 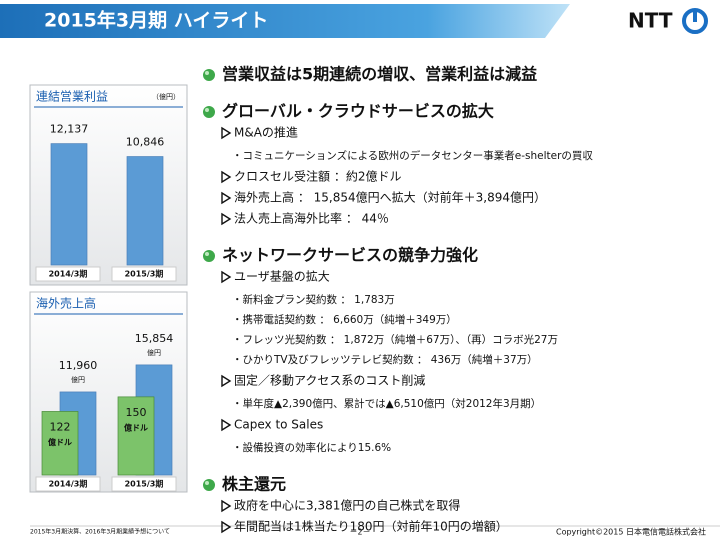 I want to click on value-label: 15,854, so click(x=154, y=338).